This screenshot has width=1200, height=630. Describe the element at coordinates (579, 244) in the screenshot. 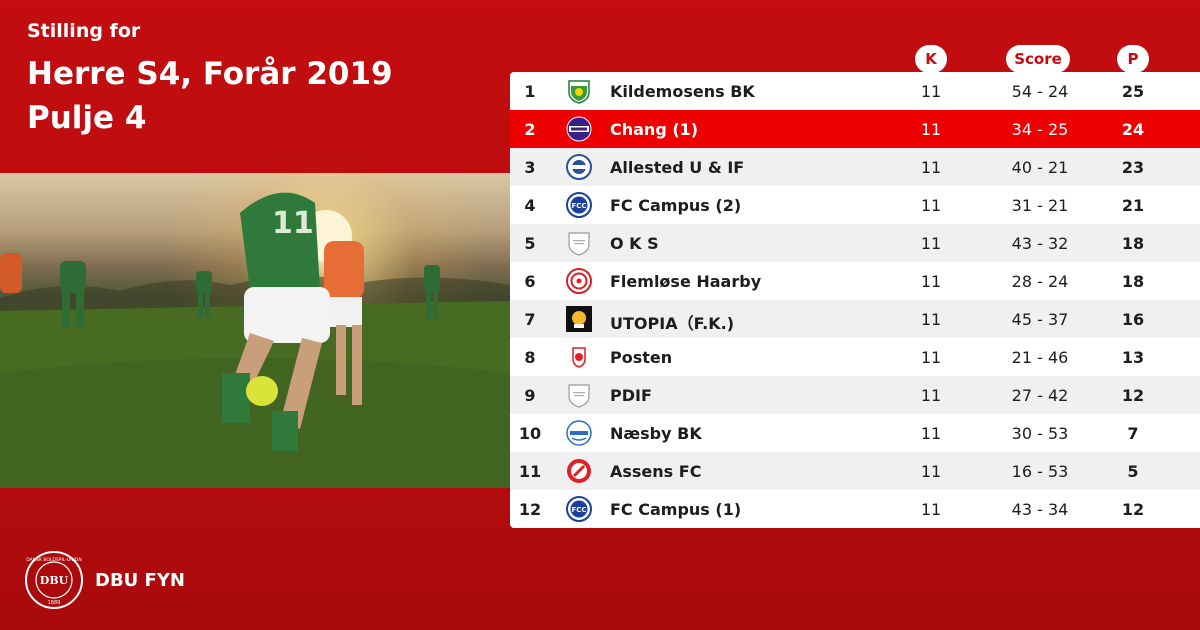

I see `placeholder-crest-icon` at that location.